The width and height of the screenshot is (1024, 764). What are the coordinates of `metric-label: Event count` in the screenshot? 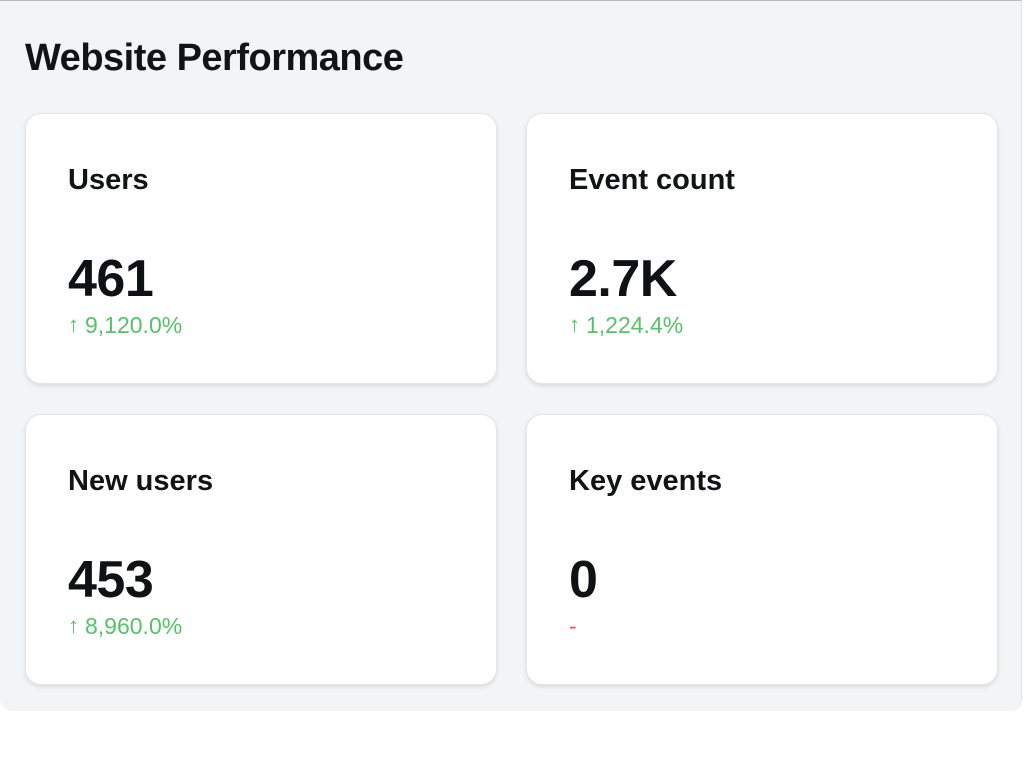 It's located at (652, 180).